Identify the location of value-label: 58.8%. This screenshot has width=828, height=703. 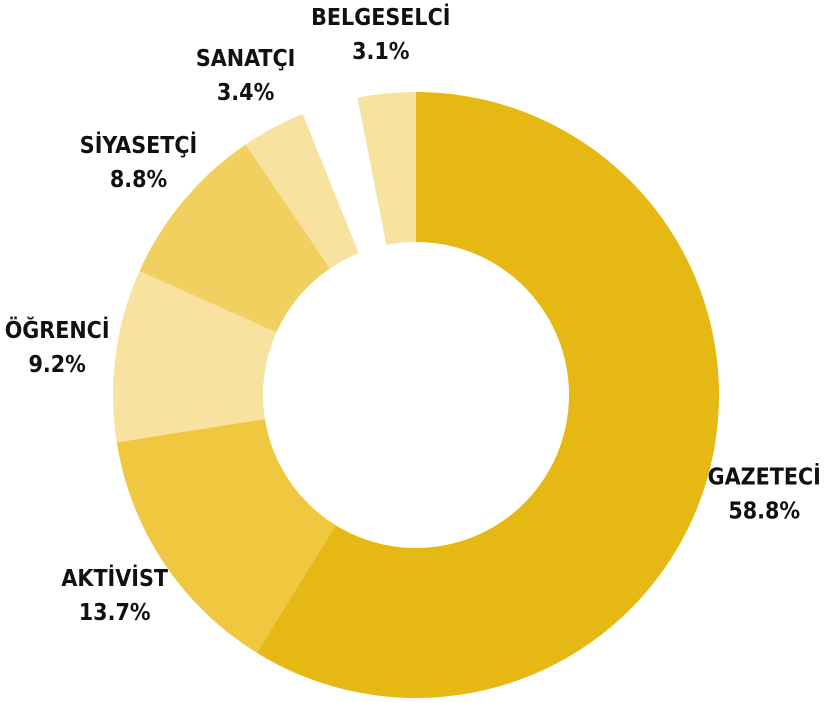
(764, 511).